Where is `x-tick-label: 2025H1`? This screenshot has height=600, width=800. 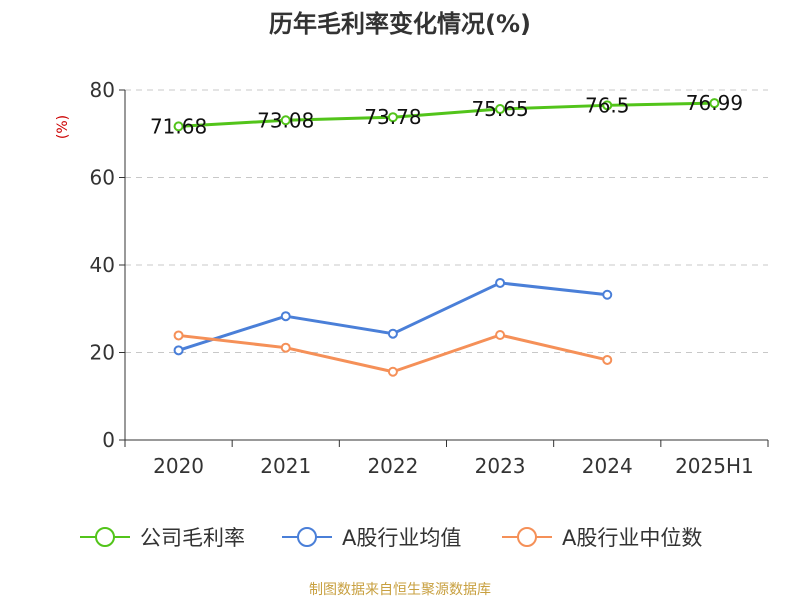
x-tick-label: 2025H1 is located at coordinates (714, 466).